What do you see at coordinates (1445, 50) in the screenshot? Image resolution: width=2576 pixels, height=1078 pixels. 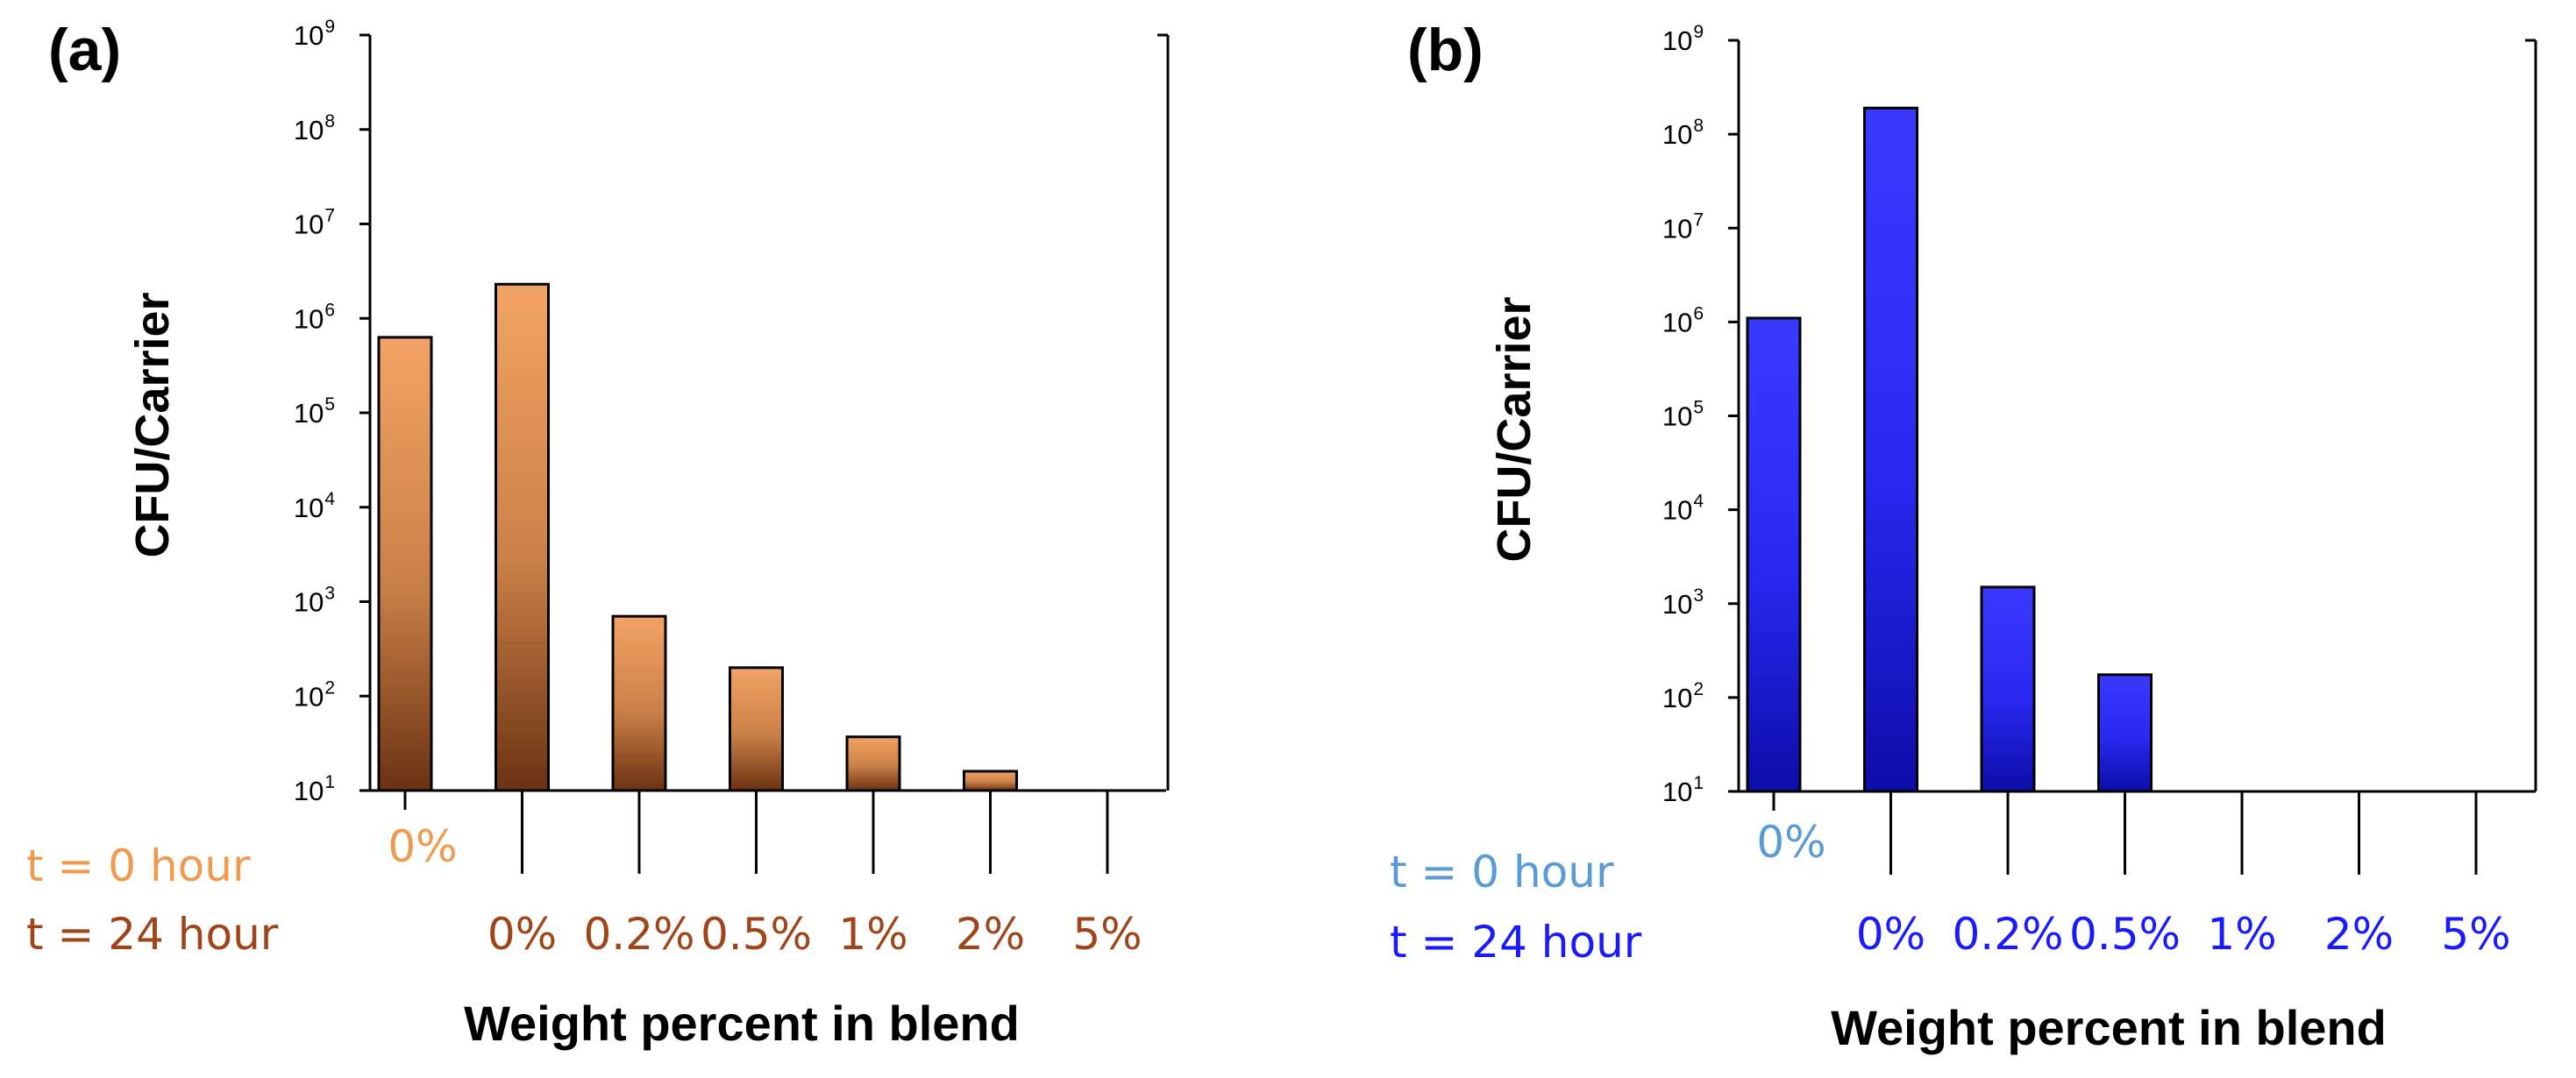 I see `panel-label-b: (b)` at bounding box center [1445, 50].